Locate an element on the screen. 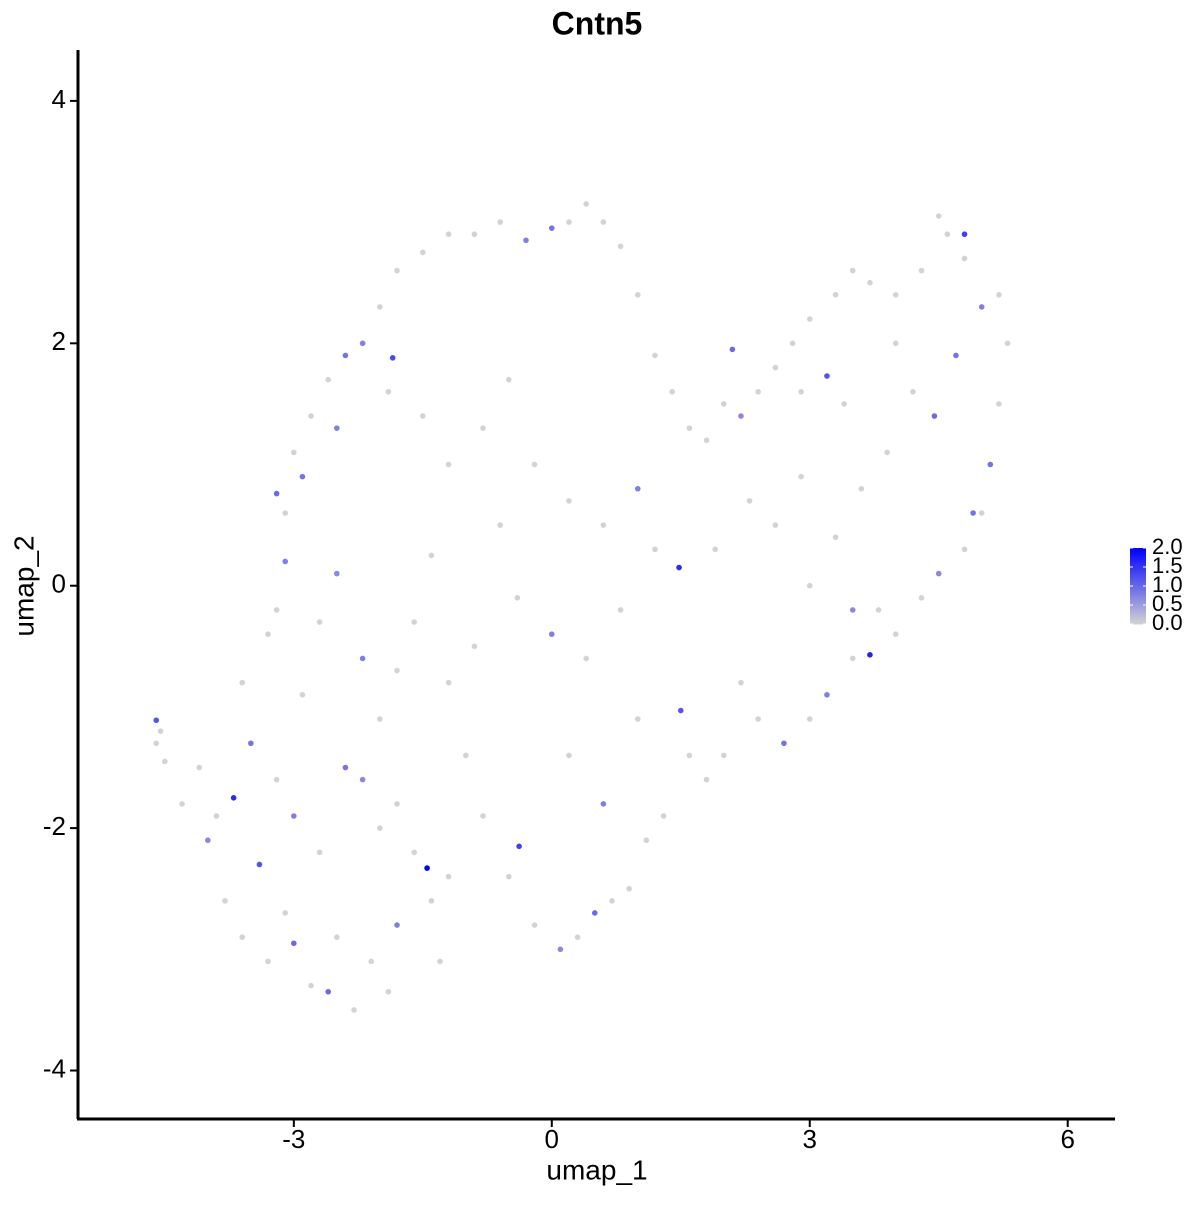  colorbar-label: 2.0 is located at coordinates (1167, 546).